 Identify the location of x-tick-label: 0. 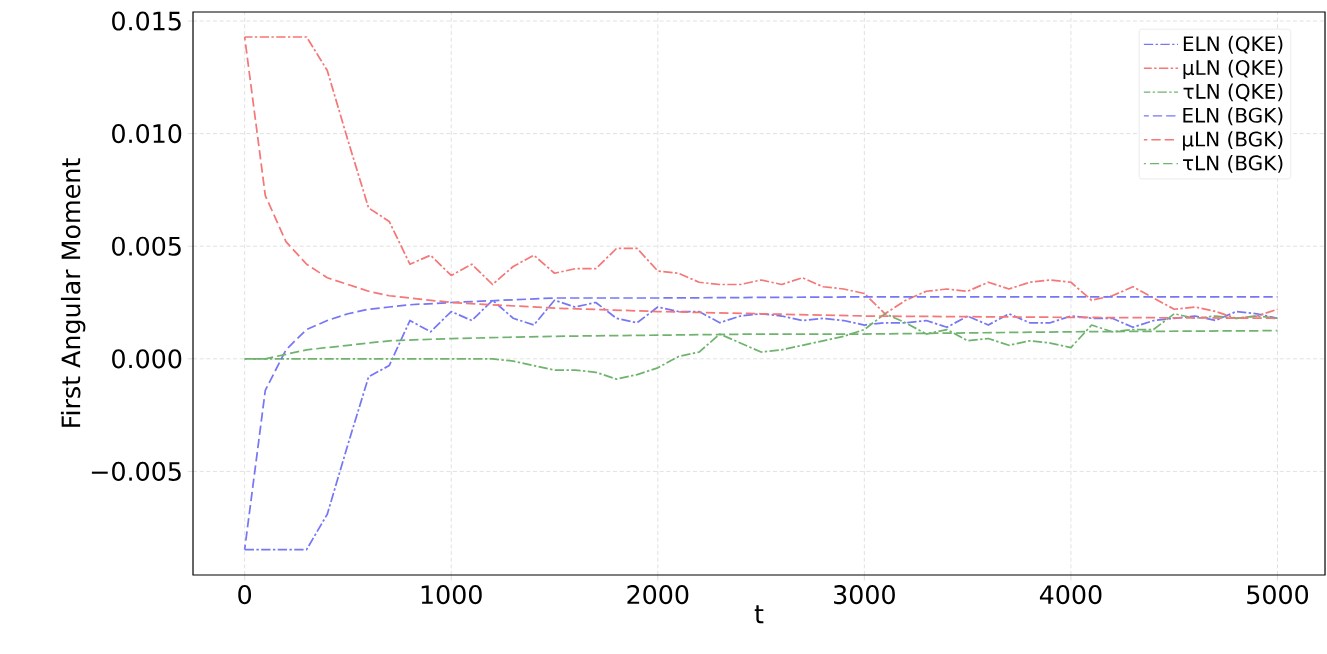
(245, 595).